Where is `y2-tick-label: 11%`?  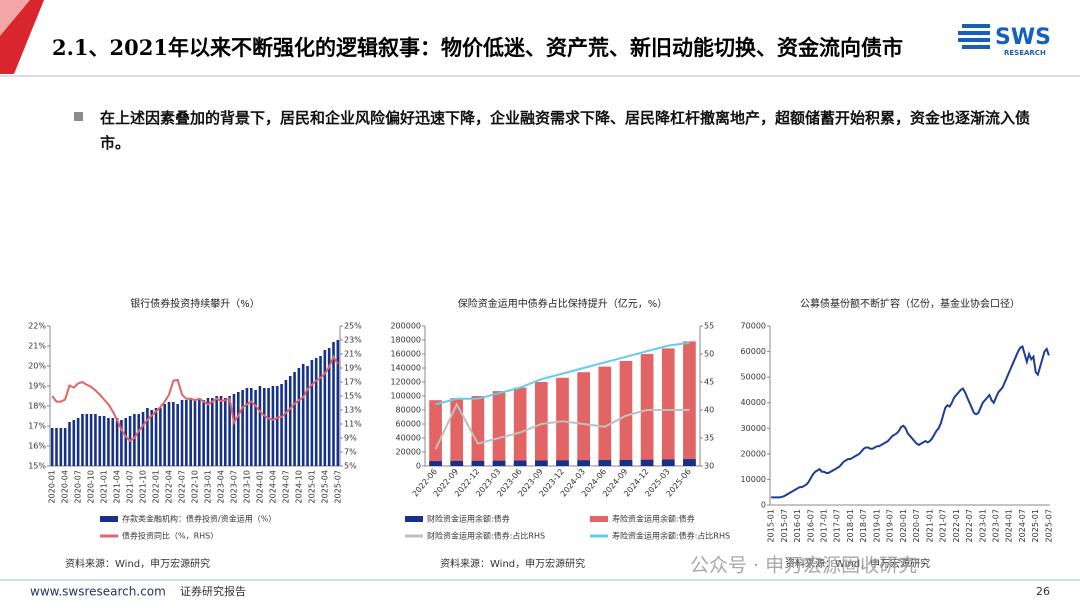
y2-tick-label: 11% is located at coordinates (353, 424).